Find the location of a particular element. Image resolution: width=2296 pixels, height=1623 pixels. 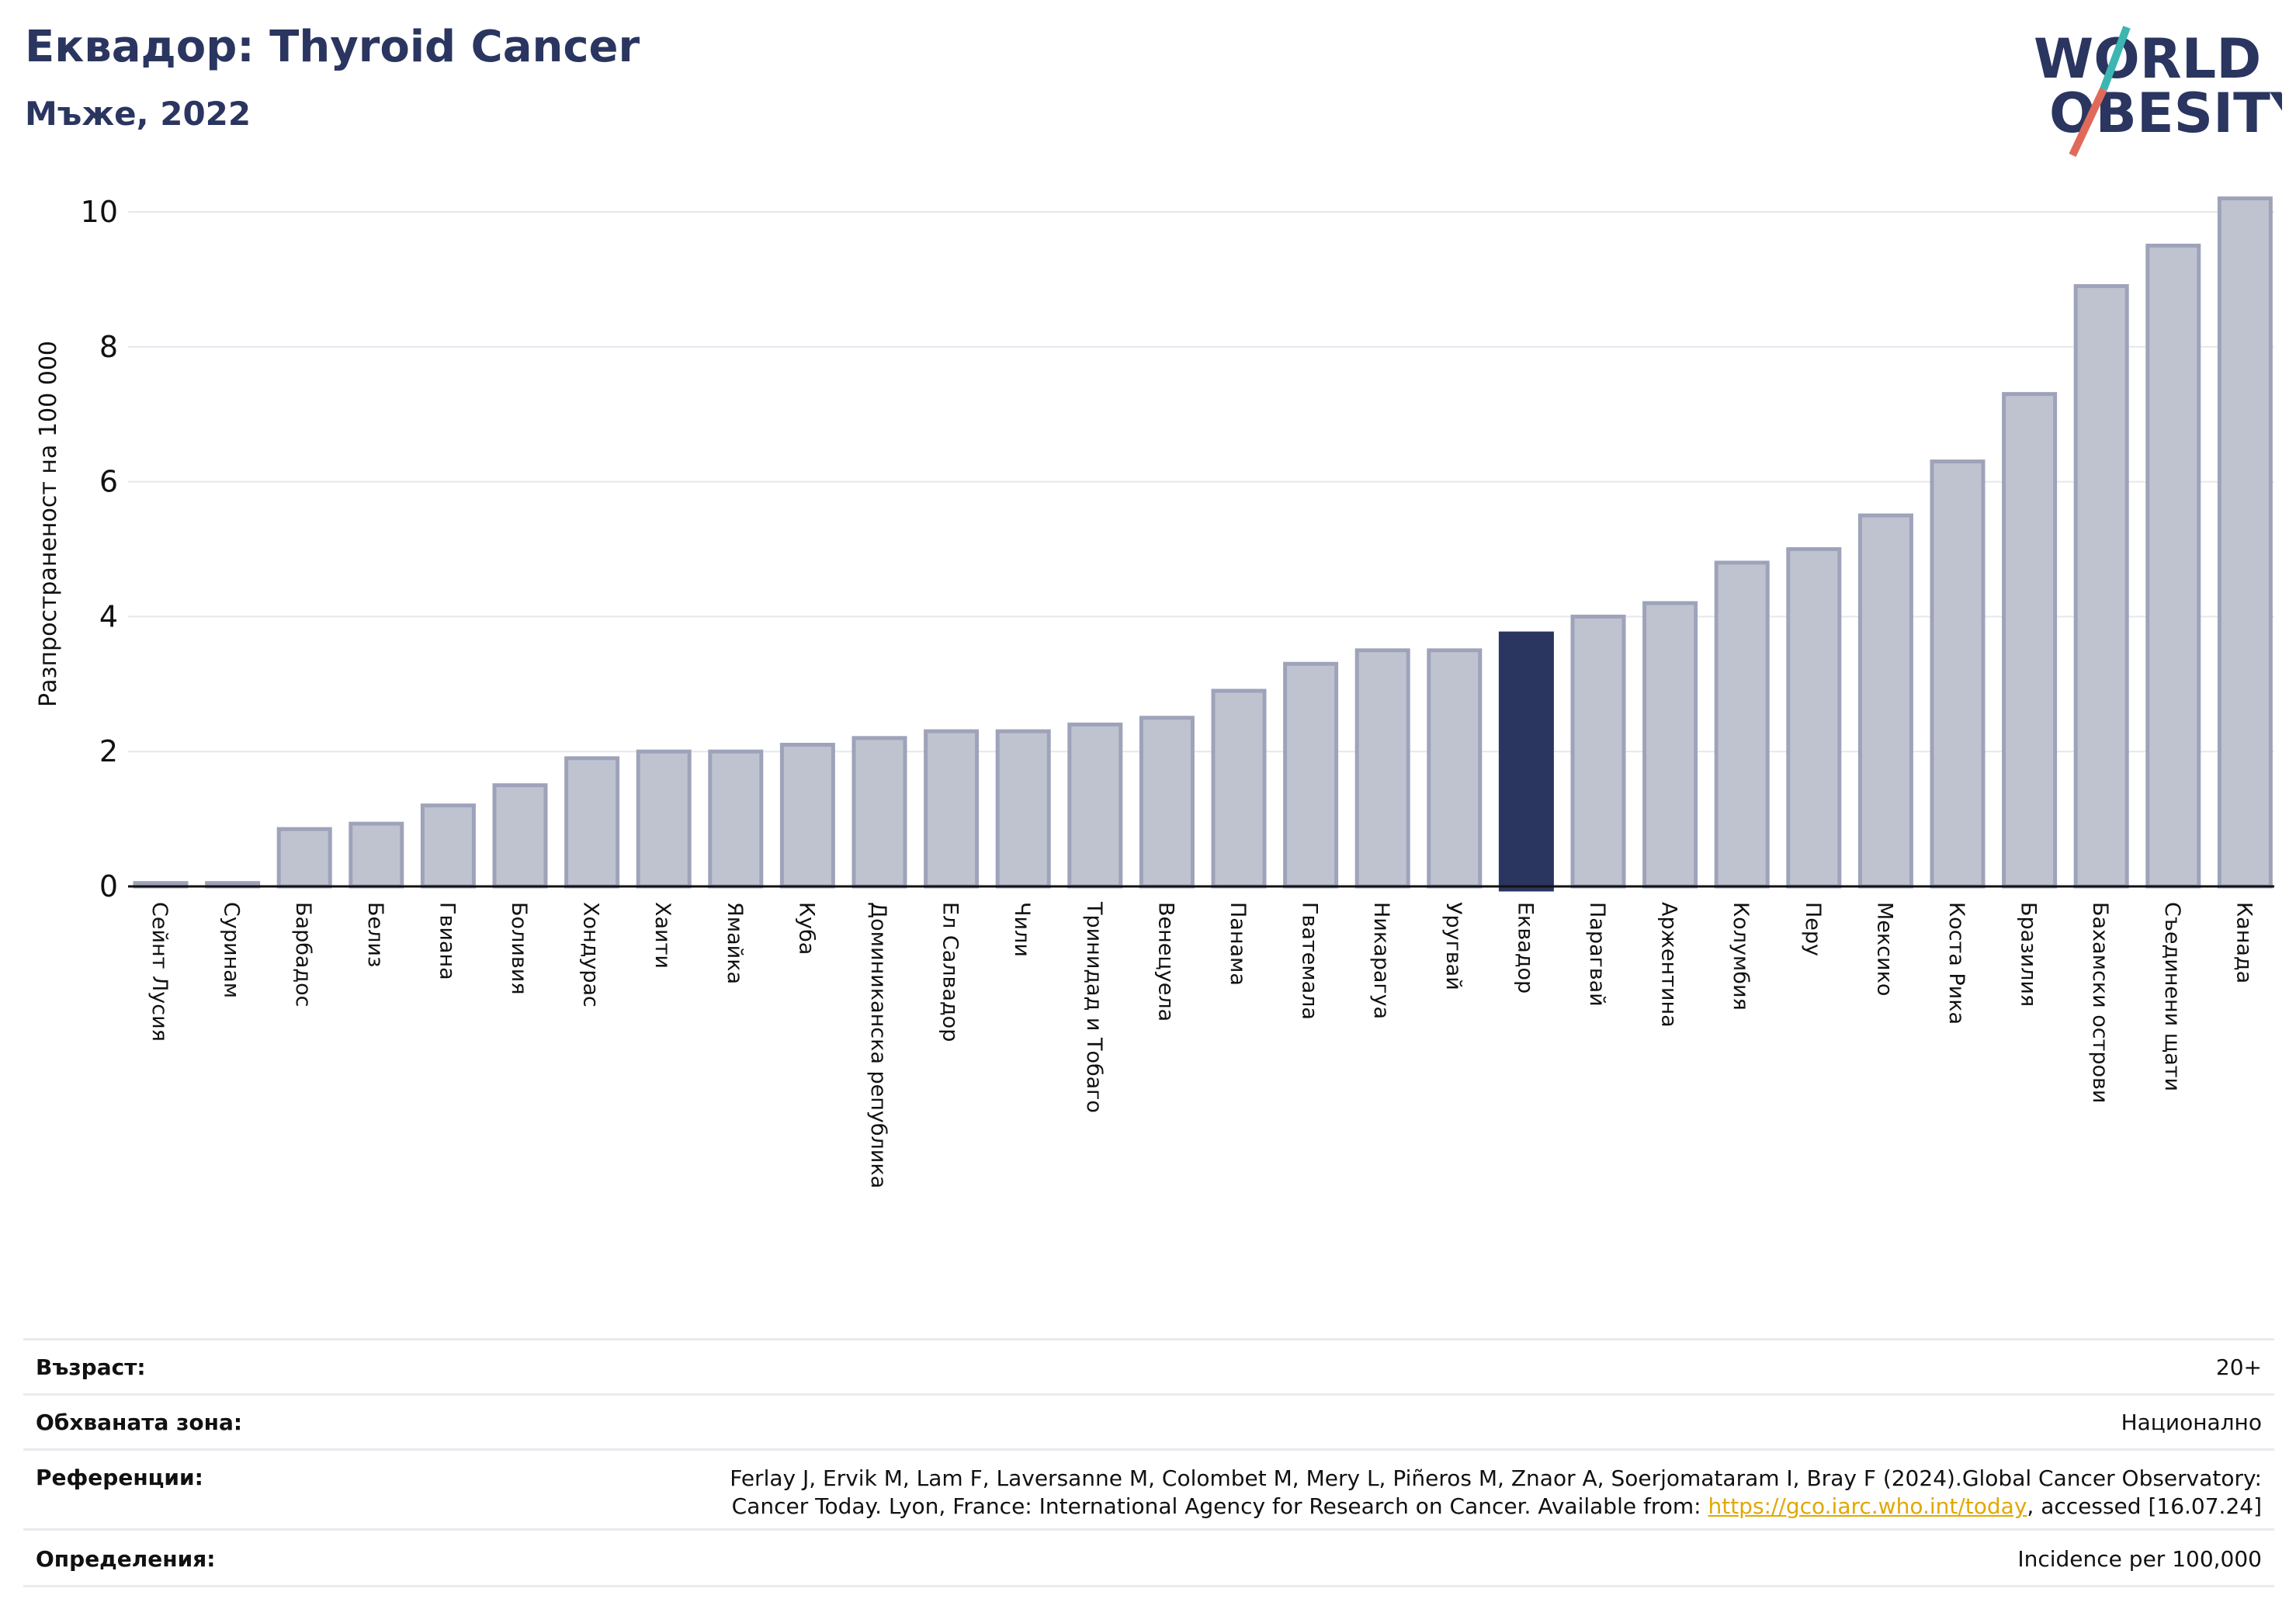

x-tick-label: Чили is located at coordinates (1022, 930).